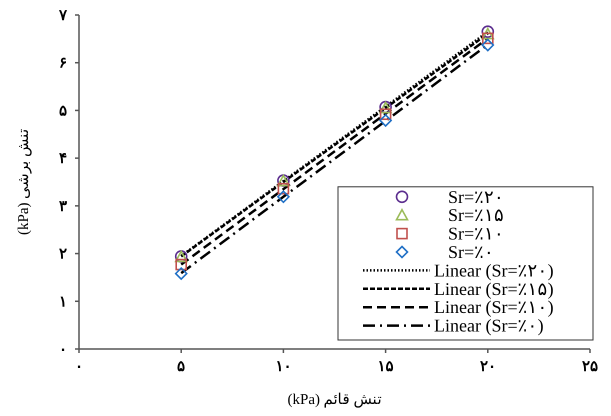 The height and width of the screenshot is (416, 611). Describe the element at coordinates (590, 367) in the screenshot. I see `x-tick-label: ۲۵` at that location.